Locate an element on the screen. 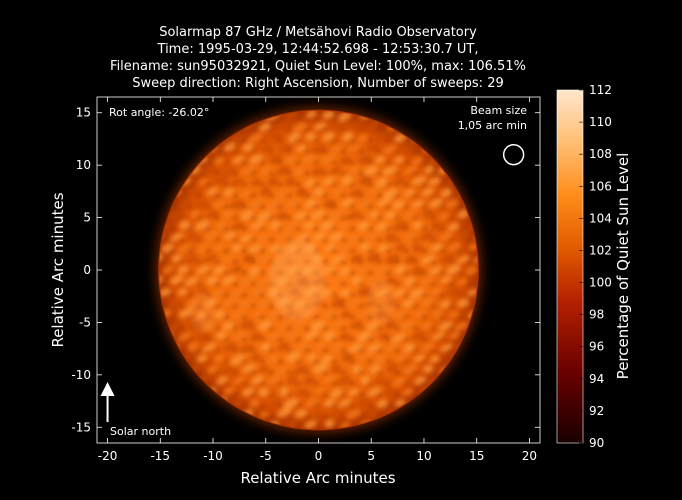 This screenshot has height=500, width=682. solar-north-label: Solar north is located at coordinates (140, 431).